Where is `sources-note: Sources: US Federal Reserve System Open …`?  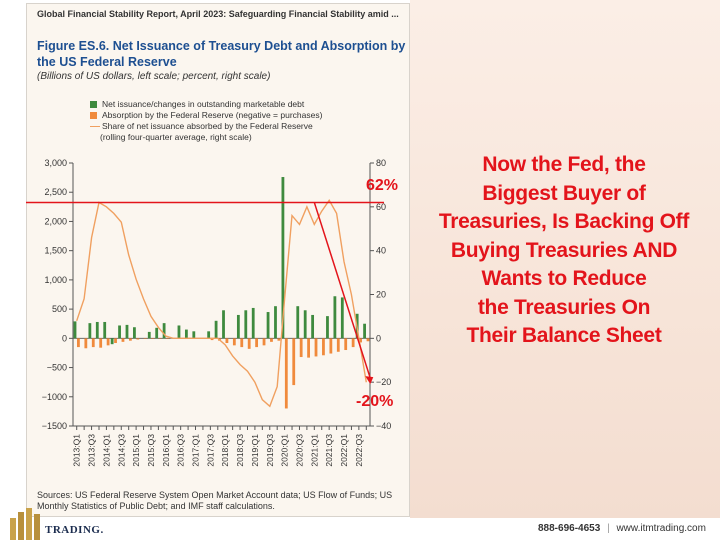 sources-note: Sources: US Federal Reserve System Open … is located at coordinates (215, 500).